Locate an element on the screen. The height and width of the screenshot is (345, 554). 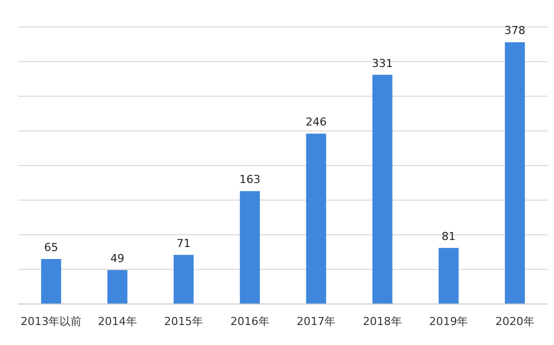
x-tick-label: 2015年 is located at coordinates (184, 321).